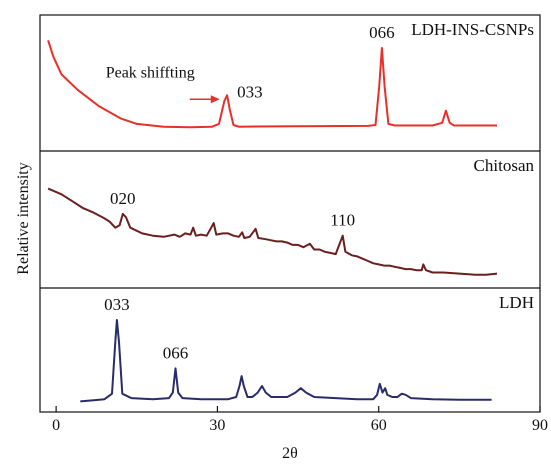 The height and width of the screenshot is (470, 551). Describe the element at coordinates (379, 425) in the screenshot. I see `x-tick-label: 60` at that location.